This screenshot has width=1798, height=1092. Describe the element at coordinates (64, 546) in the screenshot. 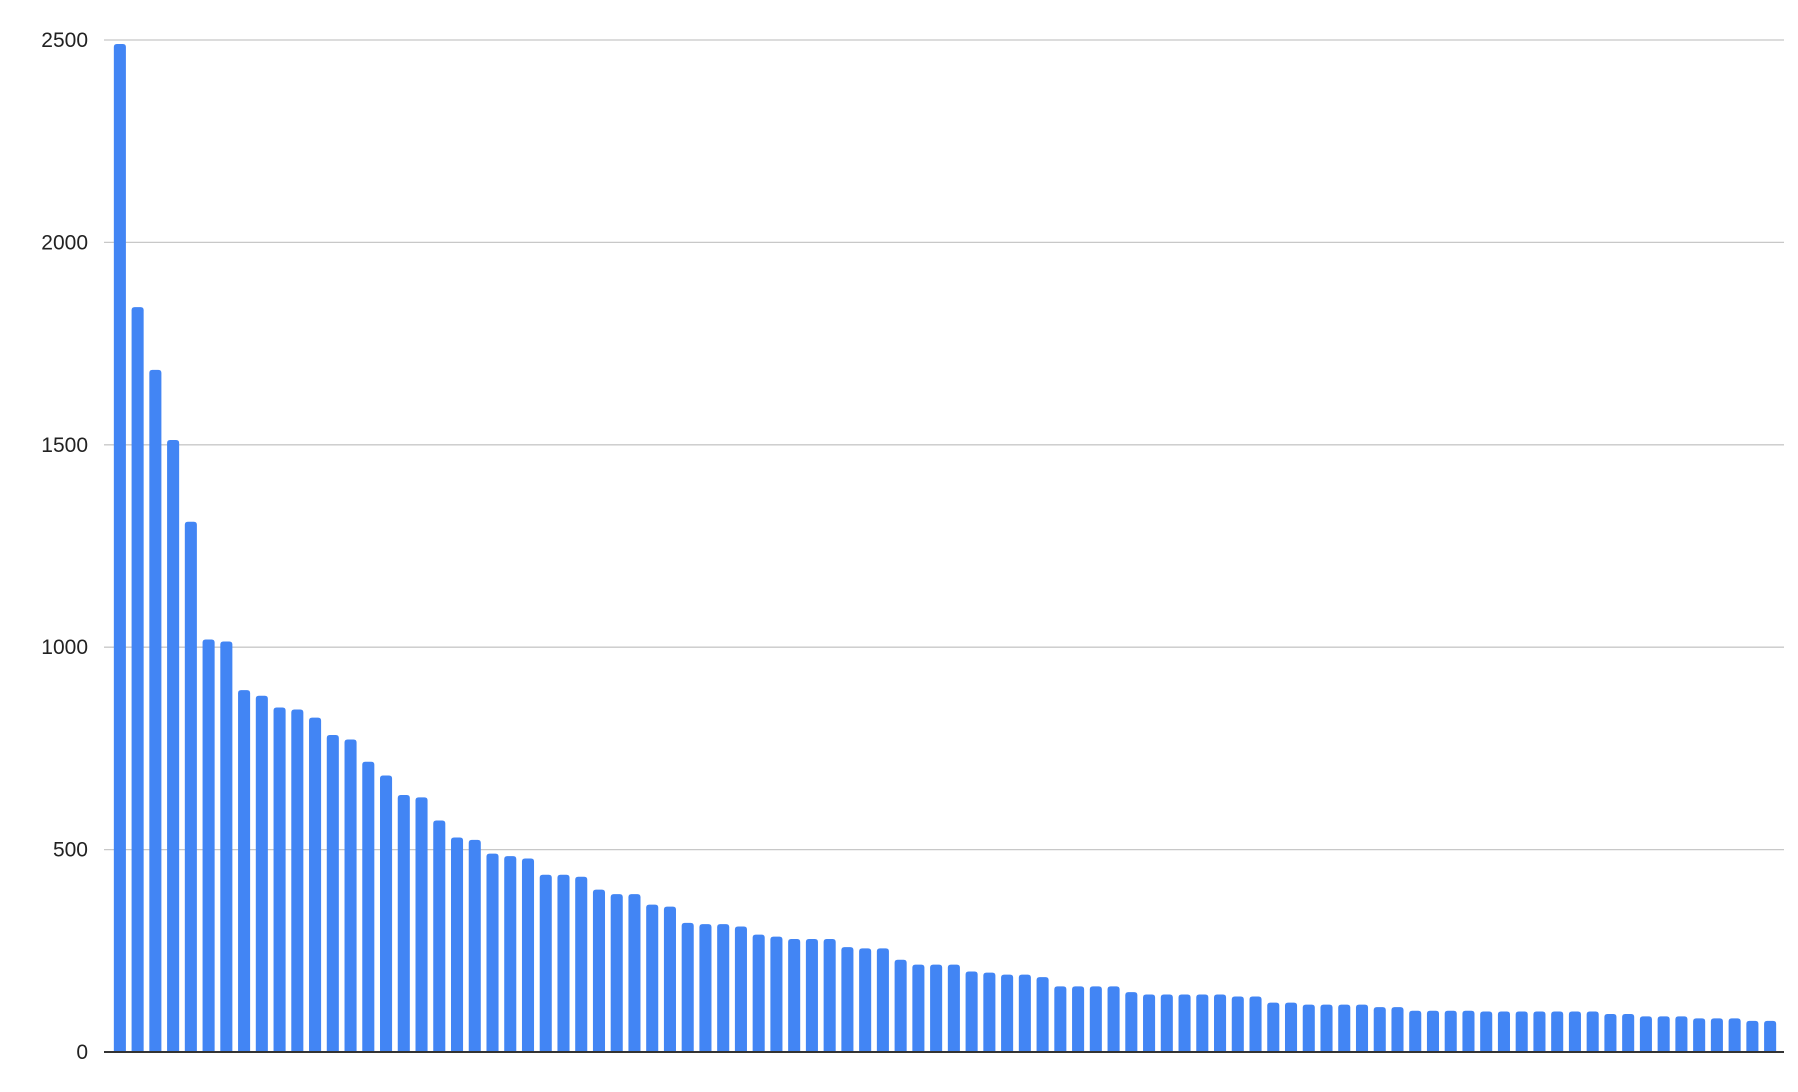

I see `y-axis-tick-labels: 0 500 1000 1500 2000 2500` at that location.